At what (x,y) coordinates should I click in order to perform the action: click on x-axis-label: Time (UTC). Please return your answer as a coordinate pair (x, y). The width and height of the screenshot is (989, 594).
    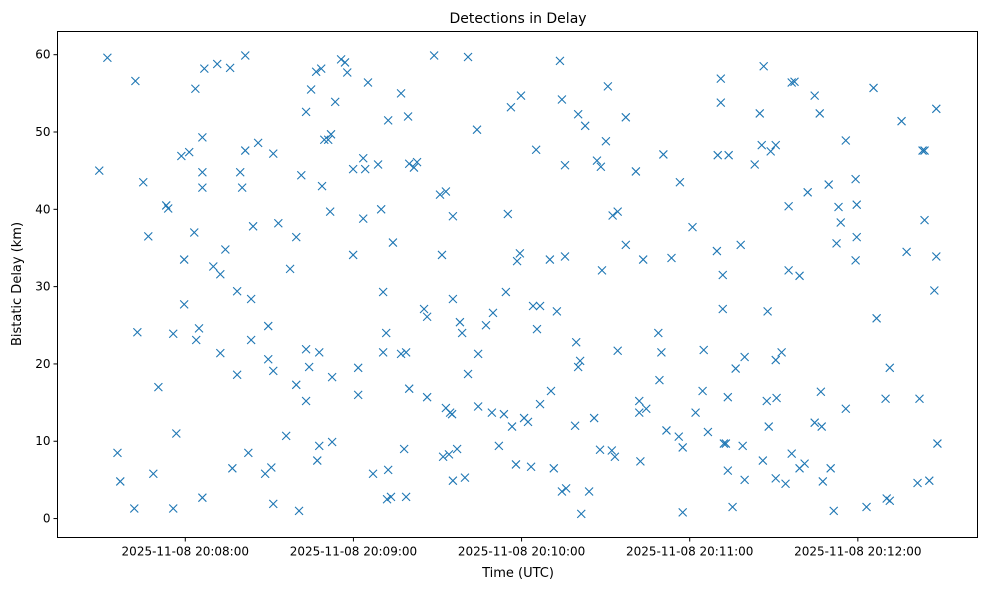
    Looking at the image, I should click on (517, 573).